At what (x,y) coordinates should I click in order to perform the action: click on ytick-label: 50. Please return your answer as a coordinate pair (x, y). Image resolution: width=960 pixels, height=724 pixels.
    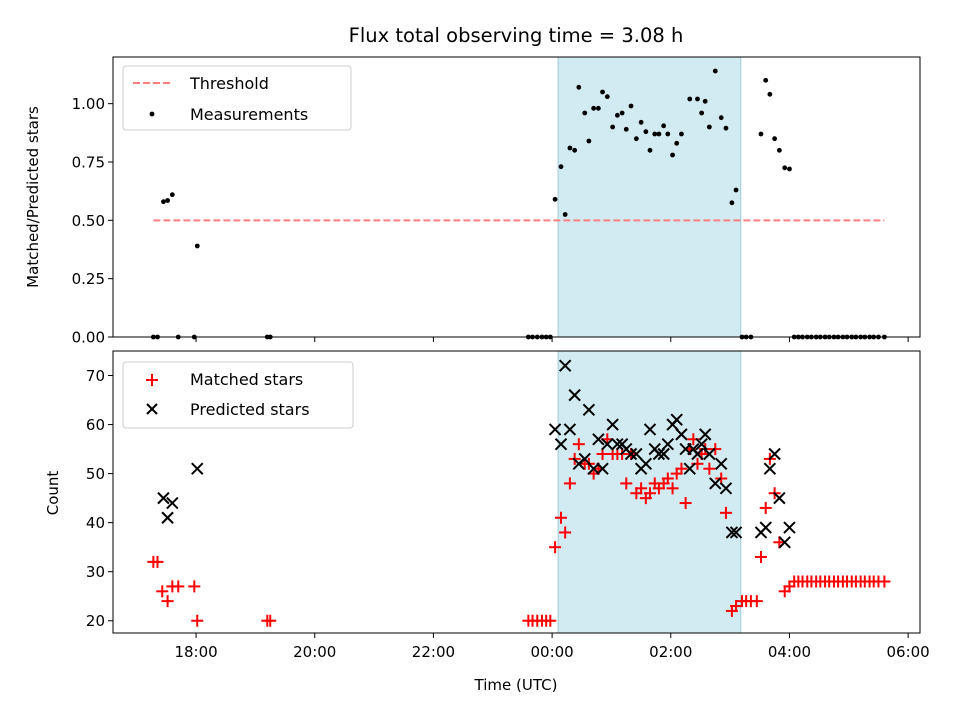
    Looking at the image, I should click on (95, 474).